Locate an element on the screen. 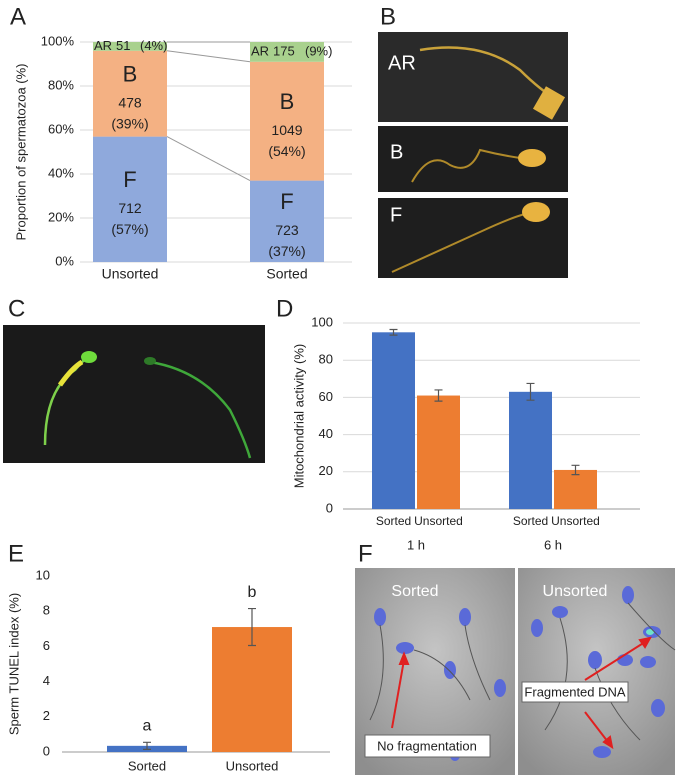 The image size is (677, 777). y-axis-label: Proportion of spermatozoa (%) is located at coordinates (20, 151).